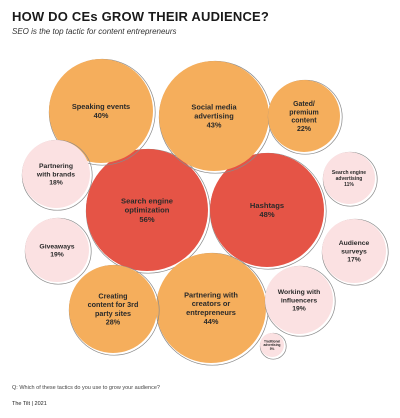  What do you see at coordinates (56, 183) in the screenshot?
I see `bubble-value: 18%` at bounding box center [56, 183].